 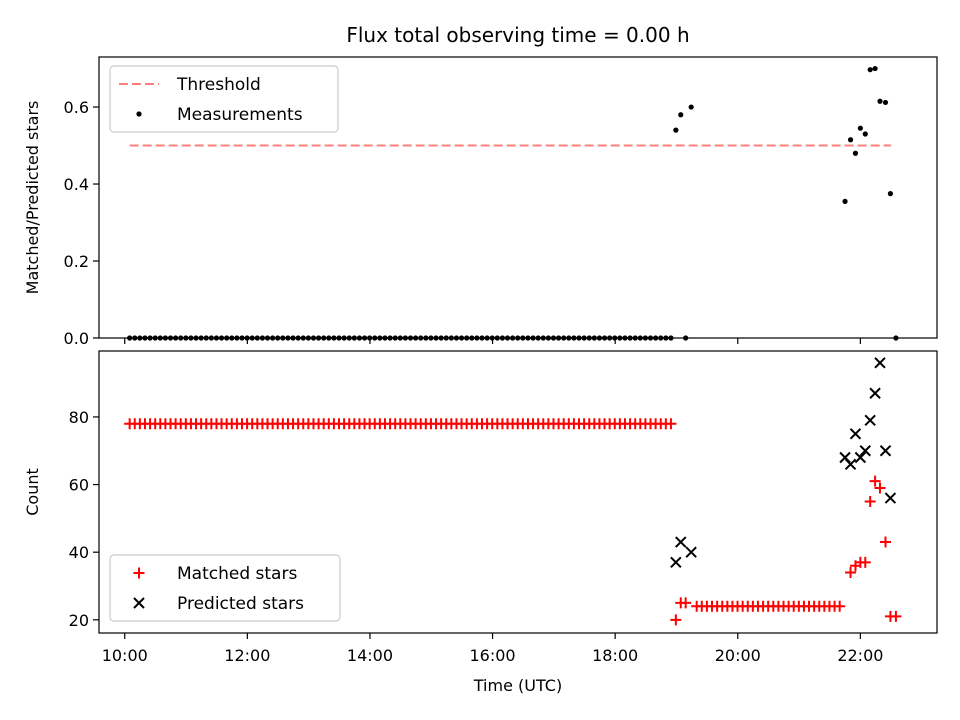 What do you see at coordinates (76, 107) in the screenshot?
I see `y-tick-label: 0.6` at bounding box center [76, 107].